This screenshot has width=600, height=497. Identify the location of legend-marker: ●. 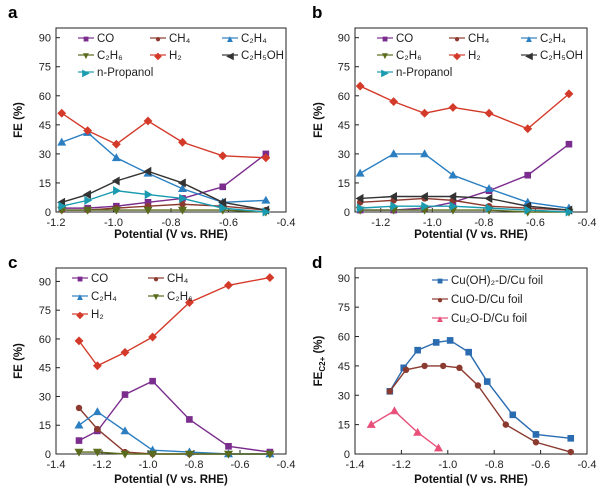
(440, 300).